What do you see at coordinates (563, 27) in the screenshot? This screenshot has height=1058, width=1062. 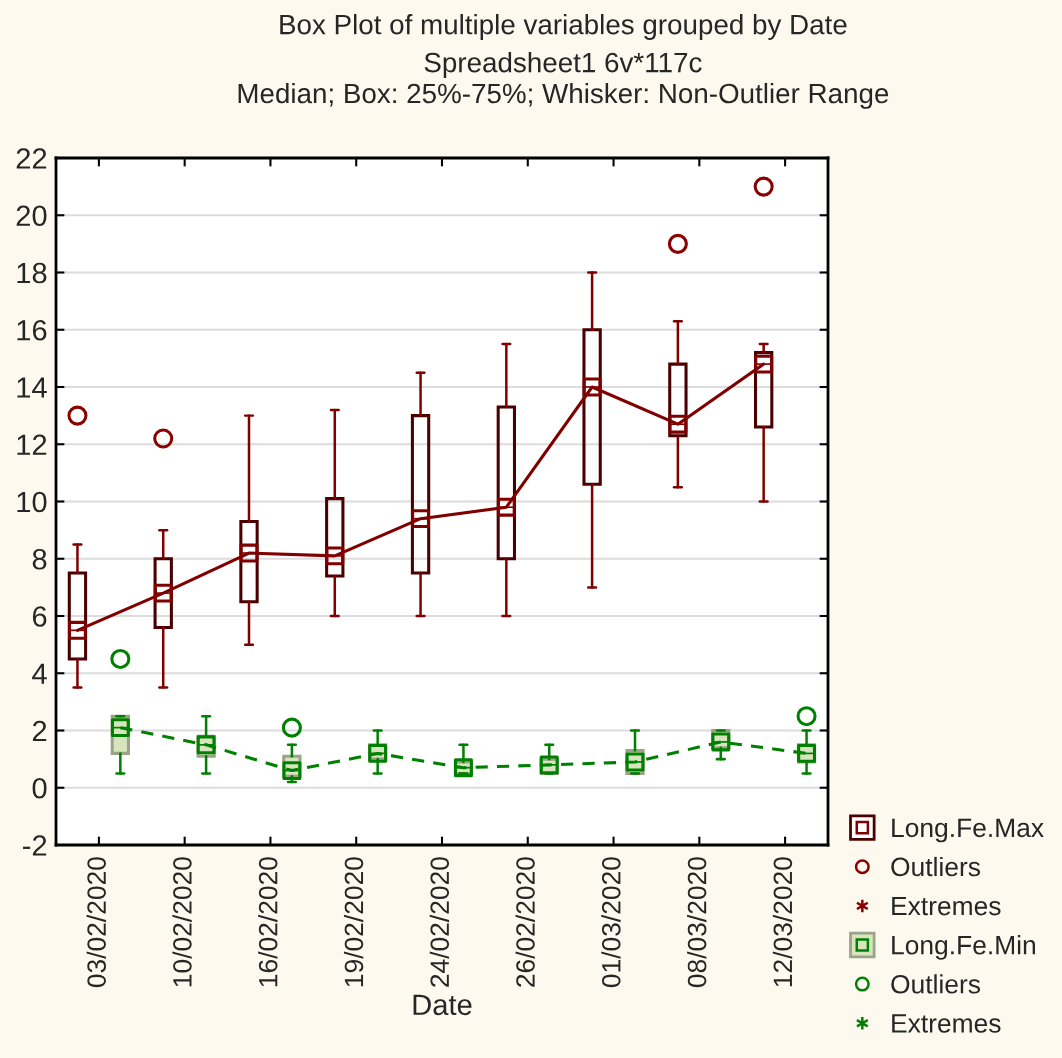 I see `chart-title: Box Plot of multiple variables grouped by Date` at bounding box center [563, 27].